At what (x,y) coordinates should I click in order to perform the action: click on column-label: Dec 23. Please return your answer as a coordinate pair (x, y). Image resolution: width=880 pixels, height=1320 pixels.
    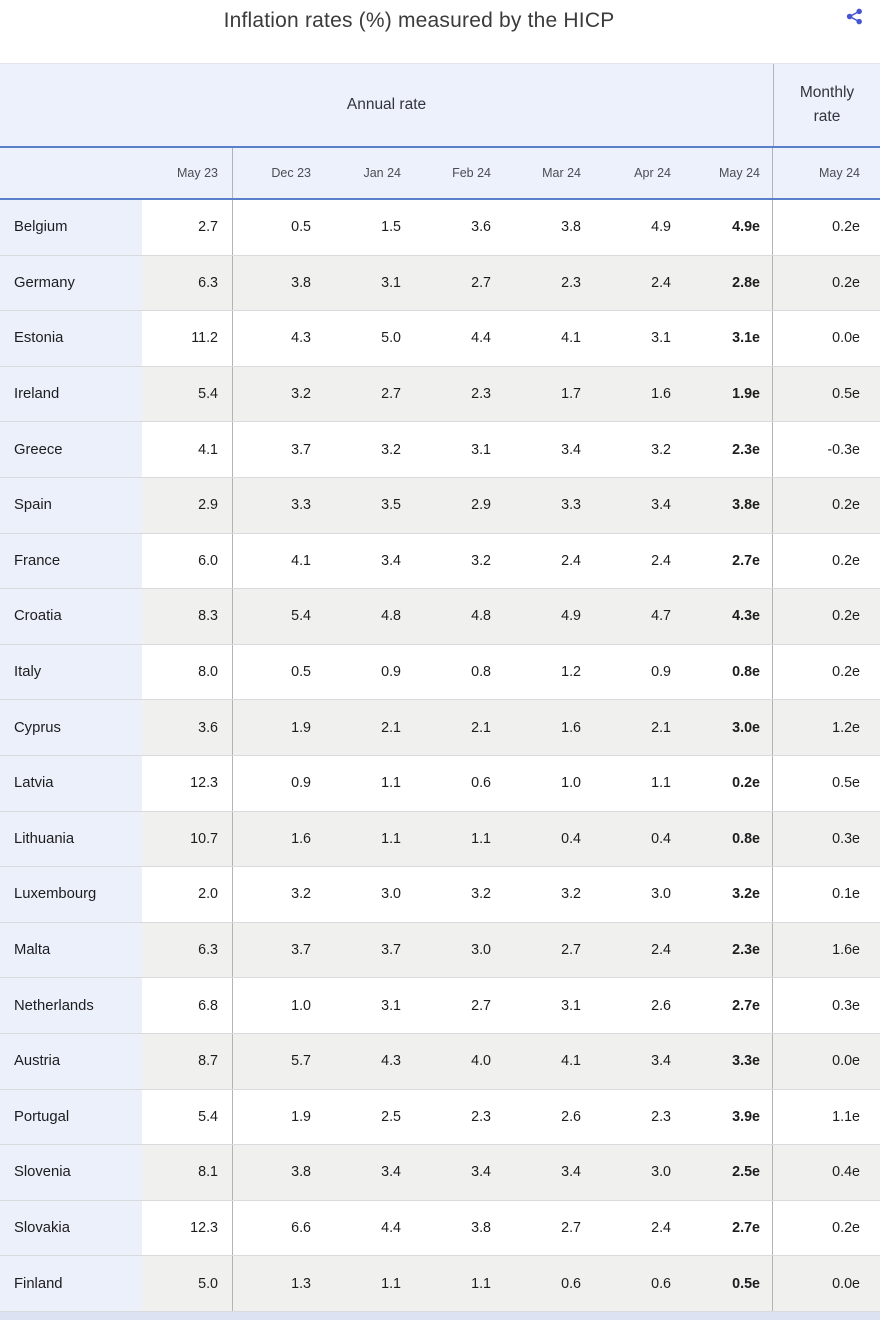
    Looking at the image, I should click on (291, 173).